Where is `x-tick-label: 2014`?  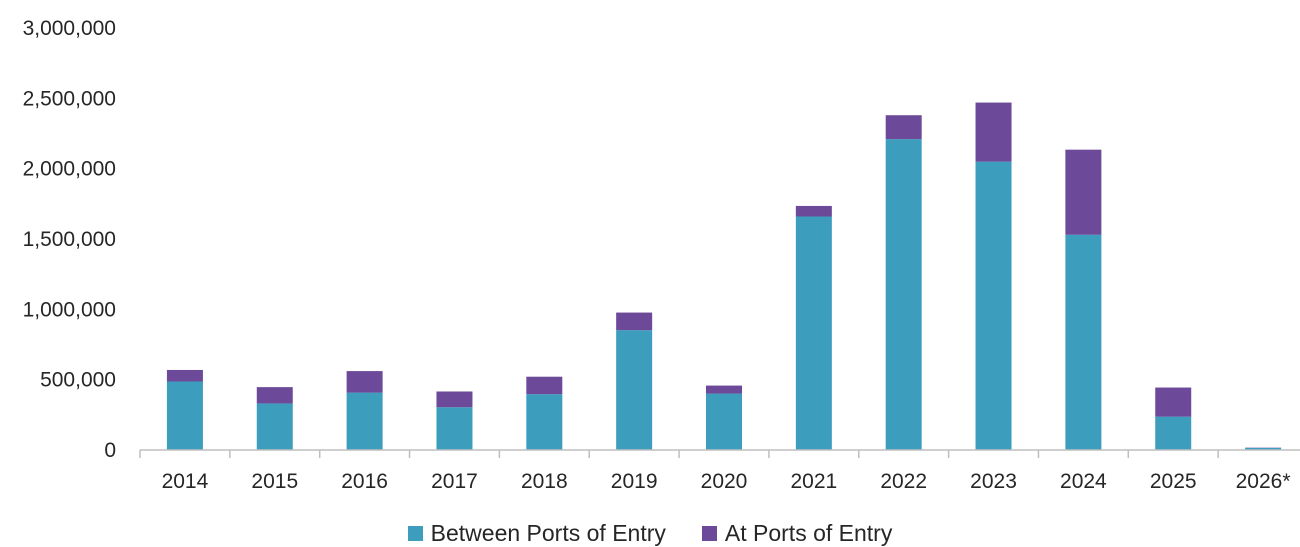 x-tick-label: 2014 is located at coordinates (185, 481).